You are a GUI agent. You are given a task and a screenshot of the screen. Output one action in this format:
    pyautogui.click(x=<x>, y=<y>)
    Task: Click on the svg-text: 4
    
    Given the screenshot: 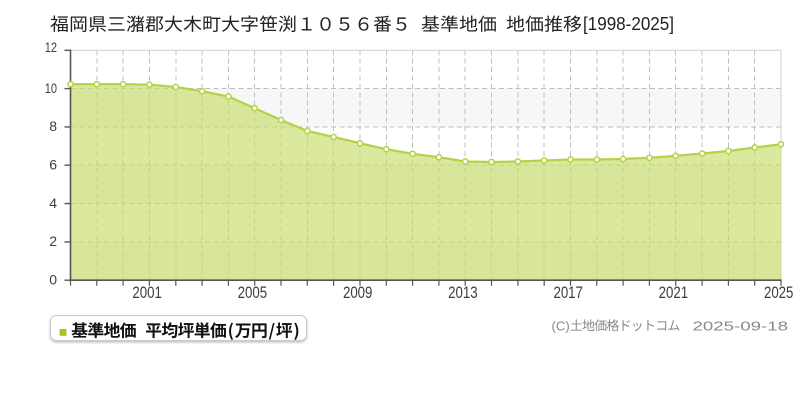 What is the action you would take?
    pyautogui.click(x=53, y=203)
    